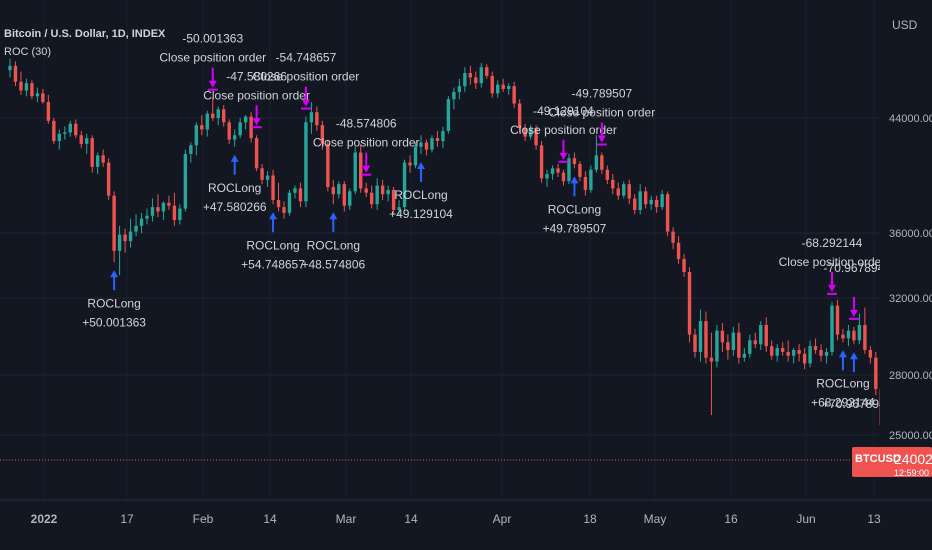 The height and width of the screenshot is (550, 932). What do you see at coordinates (874, 519) in the screenshot?
I see `x-tick-label: 13` at bounding box center [874, 519].